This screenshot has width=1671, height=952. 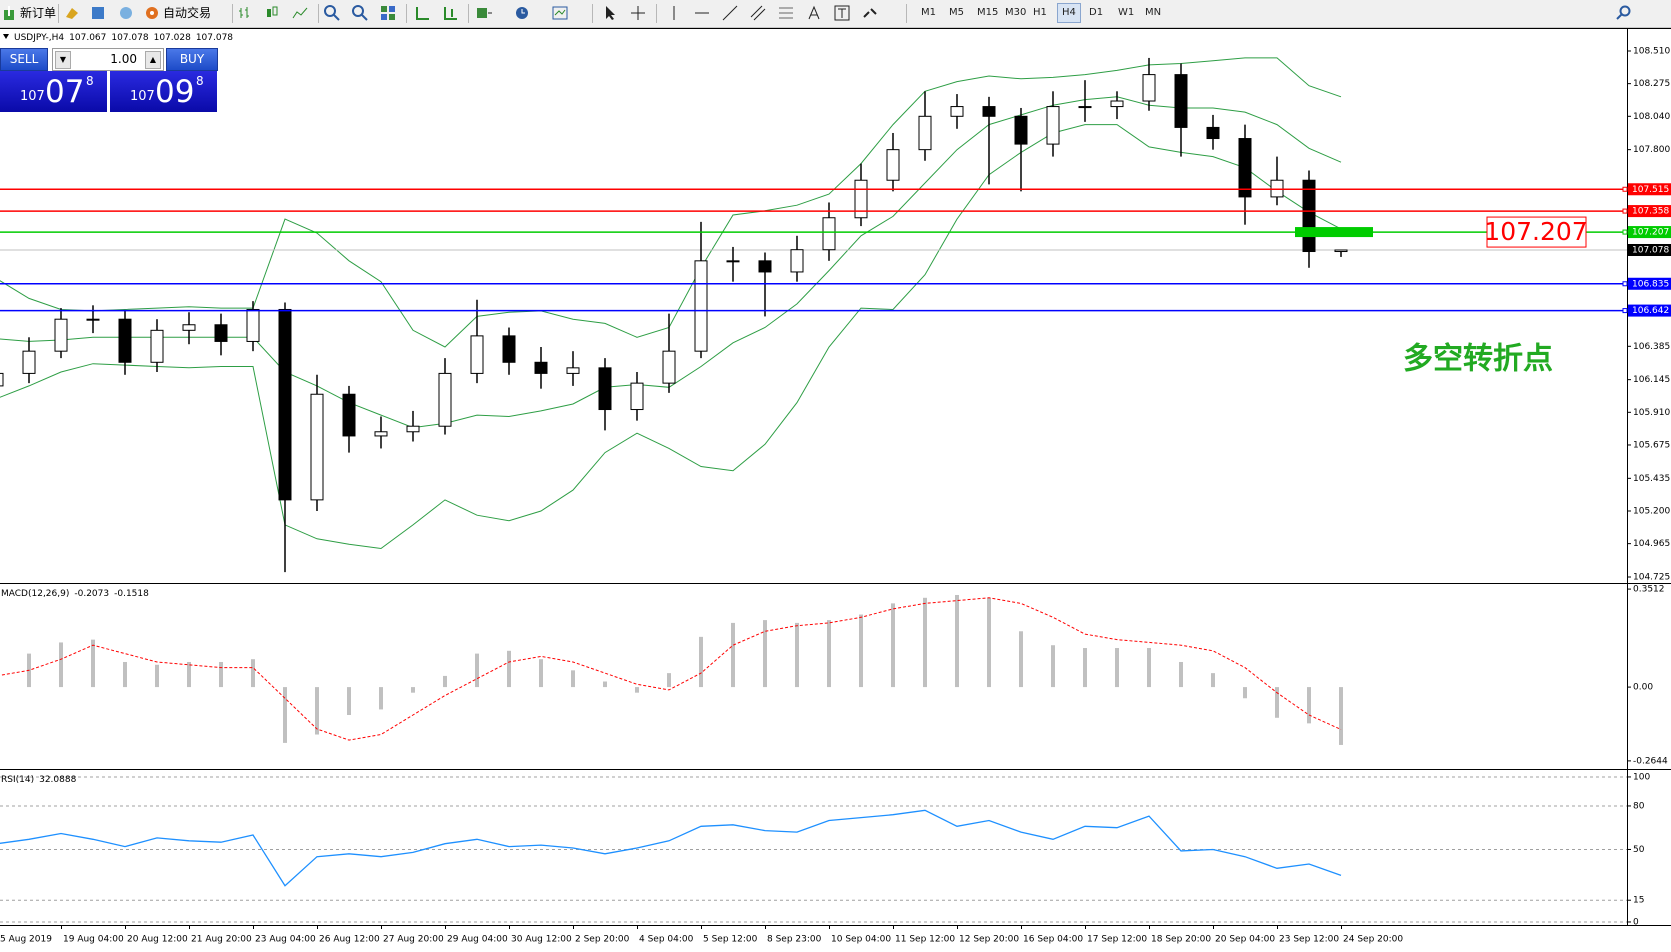 I want to click on timeframe-button: M1, so click(x=928, y=12).